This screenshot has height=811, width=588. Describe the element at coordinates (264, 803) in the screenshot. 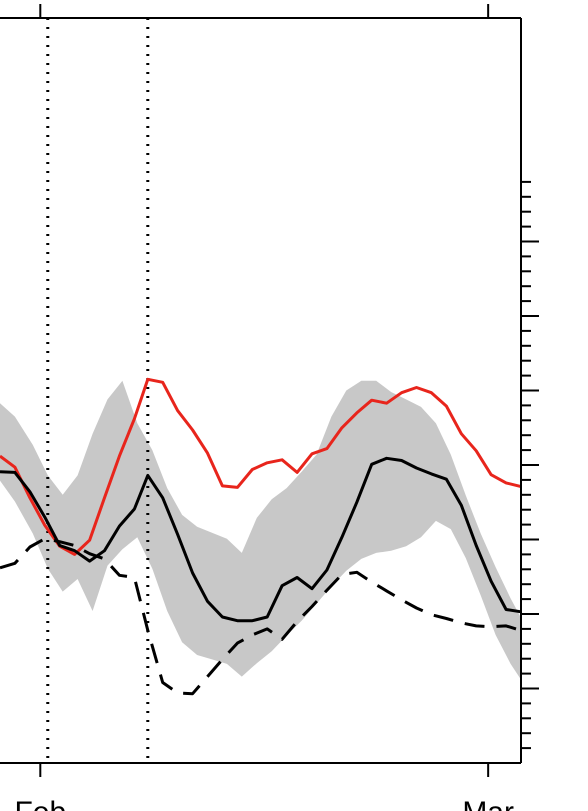

I see `tick-labels-group: Feb Mar` at that location.